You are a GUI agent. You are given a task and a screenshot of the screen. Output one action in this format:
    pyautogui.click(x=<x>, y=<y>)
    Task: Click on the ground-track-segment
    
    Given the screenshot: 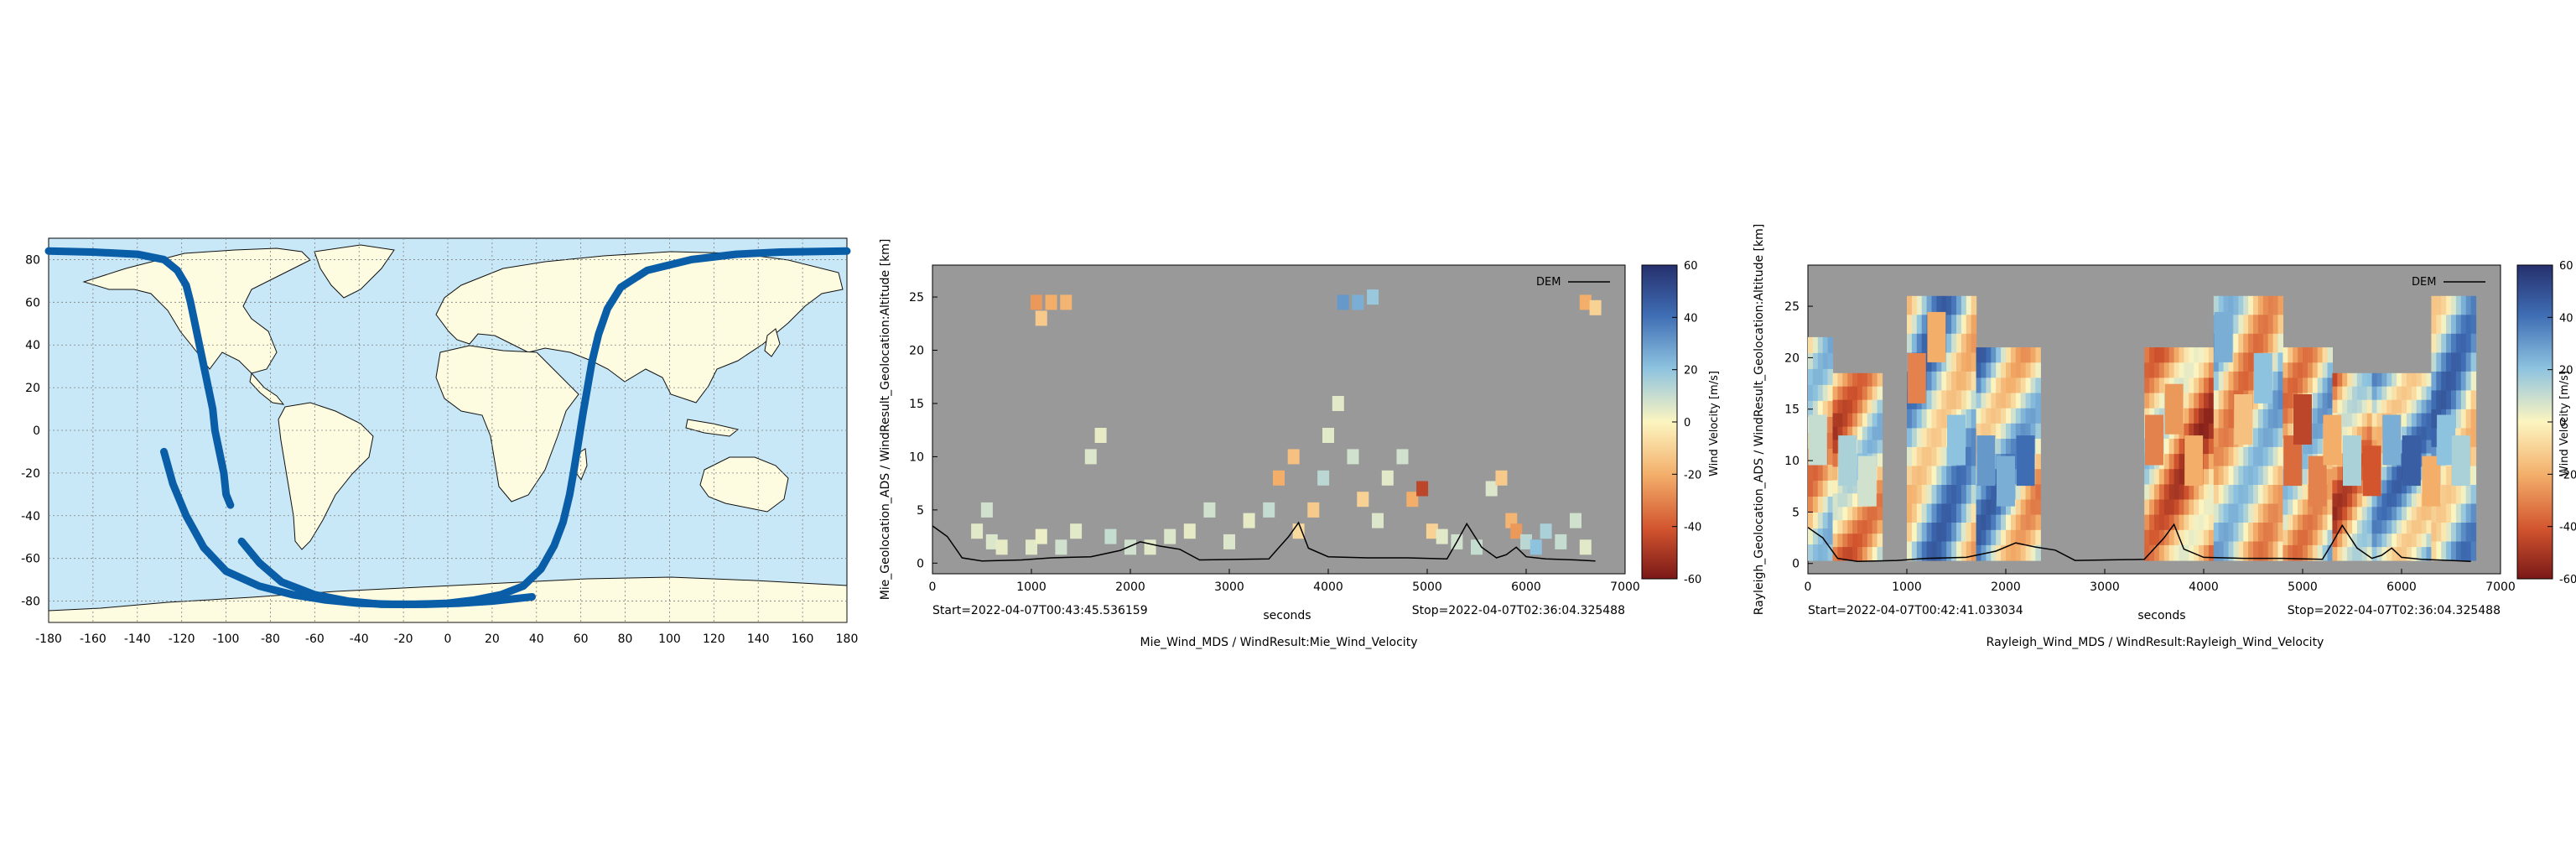 What is the action you would take?
    pyautogui.click(x=544, y=427)
    